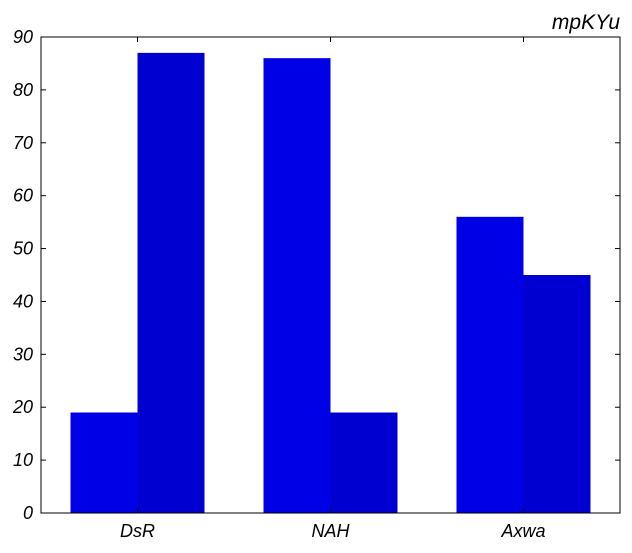  What do you see at coordinates (23, 90) in the screenshot?
I see `y-tick-label: 80` at bounding box center [23, 90].